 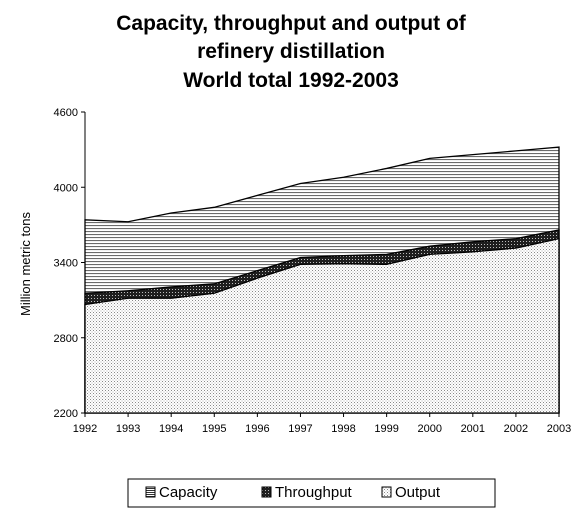 What do you see at coordinates (300, 429) in the screenshot?
I see `x-tick-label: 1997` at bounding box center [300, 429].